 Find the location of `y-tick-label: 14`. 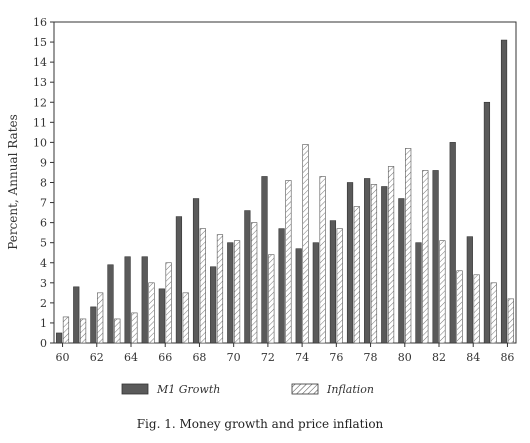

y-tick-label: 14 is located at coordinates (40, 62).